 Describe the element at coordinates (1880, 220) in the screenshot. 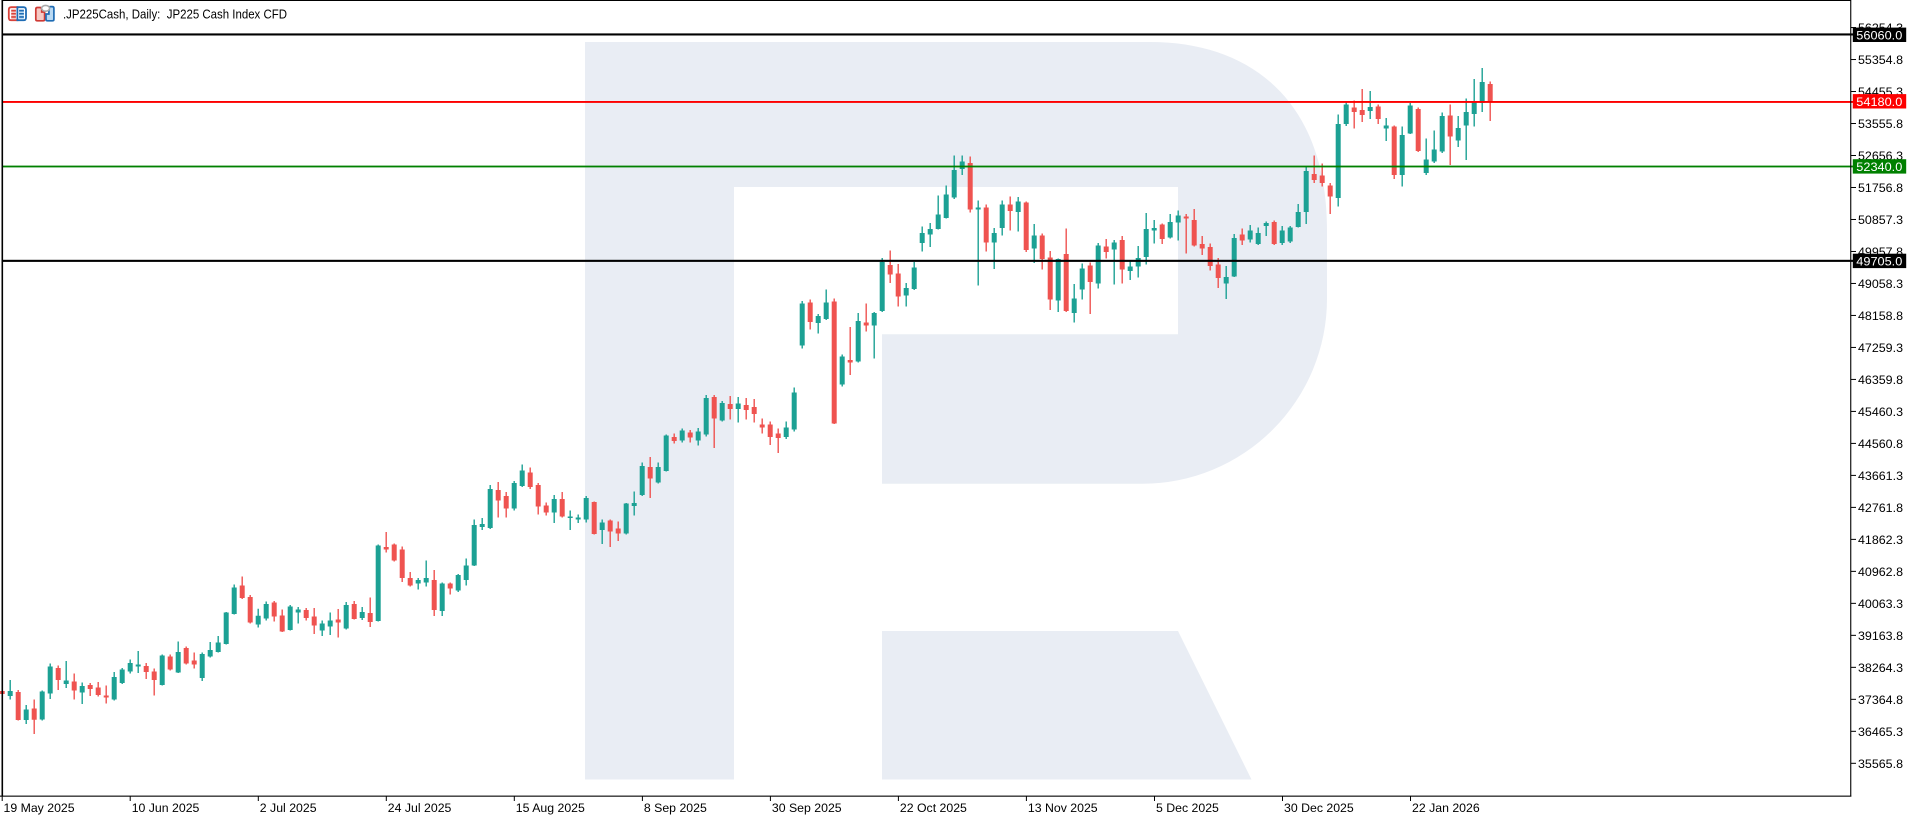

I see `svg-text: 50857.3` at that location.